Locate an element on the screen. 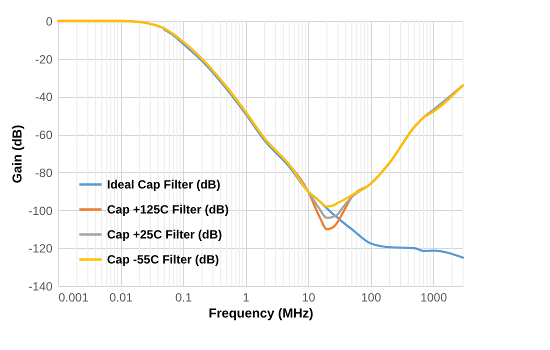 The height and width of the screenshot is (350, 550). legend-label: Ideal Cap Filter (dB) is located at coordinates (163, 185).